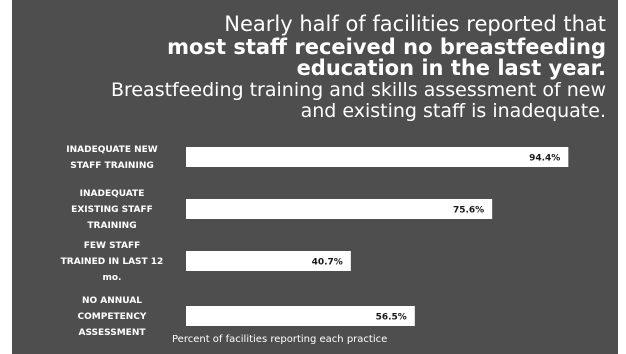 This screenshot has height=354, width=626. What do you see at coordinates (451, 68) in the screenshot?
I see `headline-line-3: education in the last year.` at bounding box center [451, 68].